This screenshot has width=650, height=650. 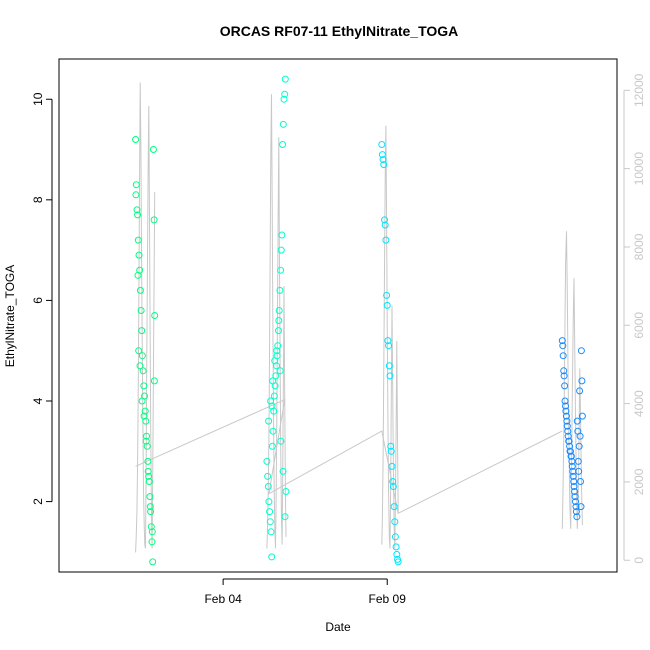 I want to click on y2-tick-label: 6000, so click(x=639, y=325).